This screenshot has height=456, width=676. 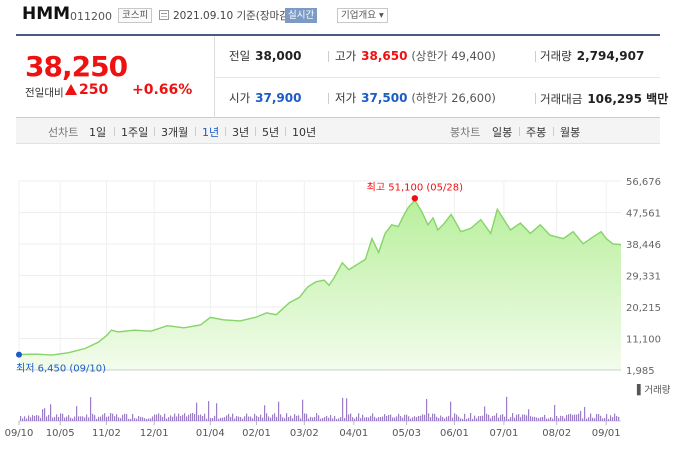 What do you see at coordinates (135, 132) in the screenshot?
I see `tab-period-1w: 1주일` at bounding box center [135, 132].